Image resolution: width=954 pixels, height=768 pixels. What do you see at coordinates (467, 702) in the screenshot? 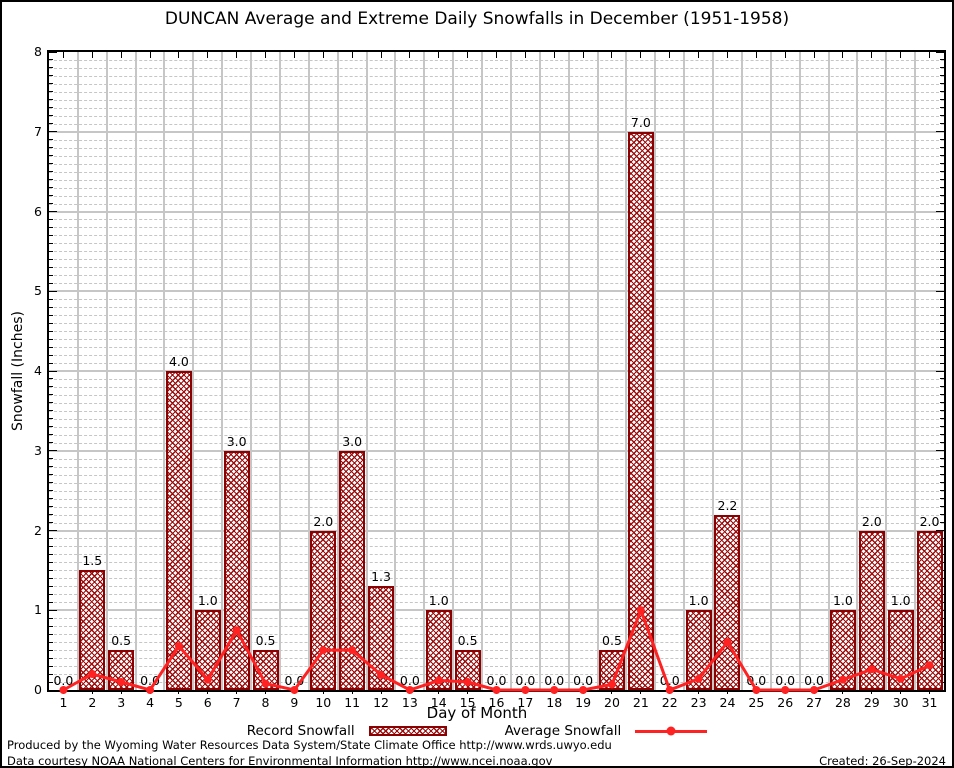
I see `x-tick-label: 15` at bounding box center [467, 702].